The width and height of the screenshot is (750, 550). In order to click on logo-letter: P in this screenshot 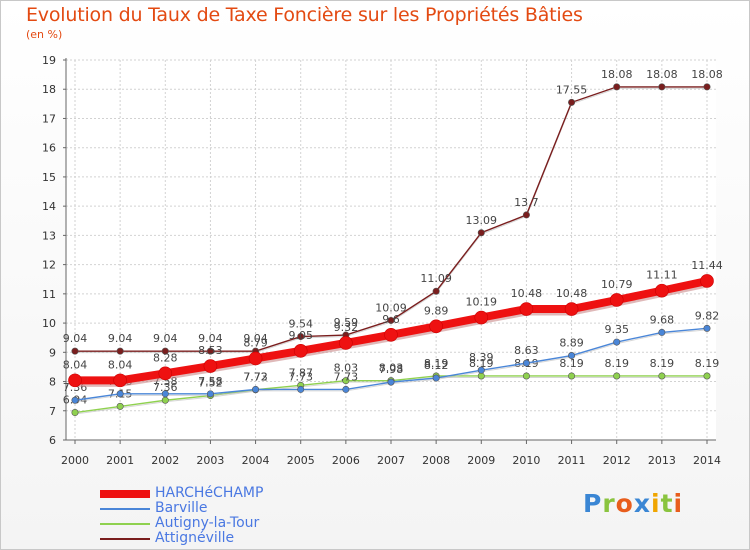, I will do `click(593, 503)`.